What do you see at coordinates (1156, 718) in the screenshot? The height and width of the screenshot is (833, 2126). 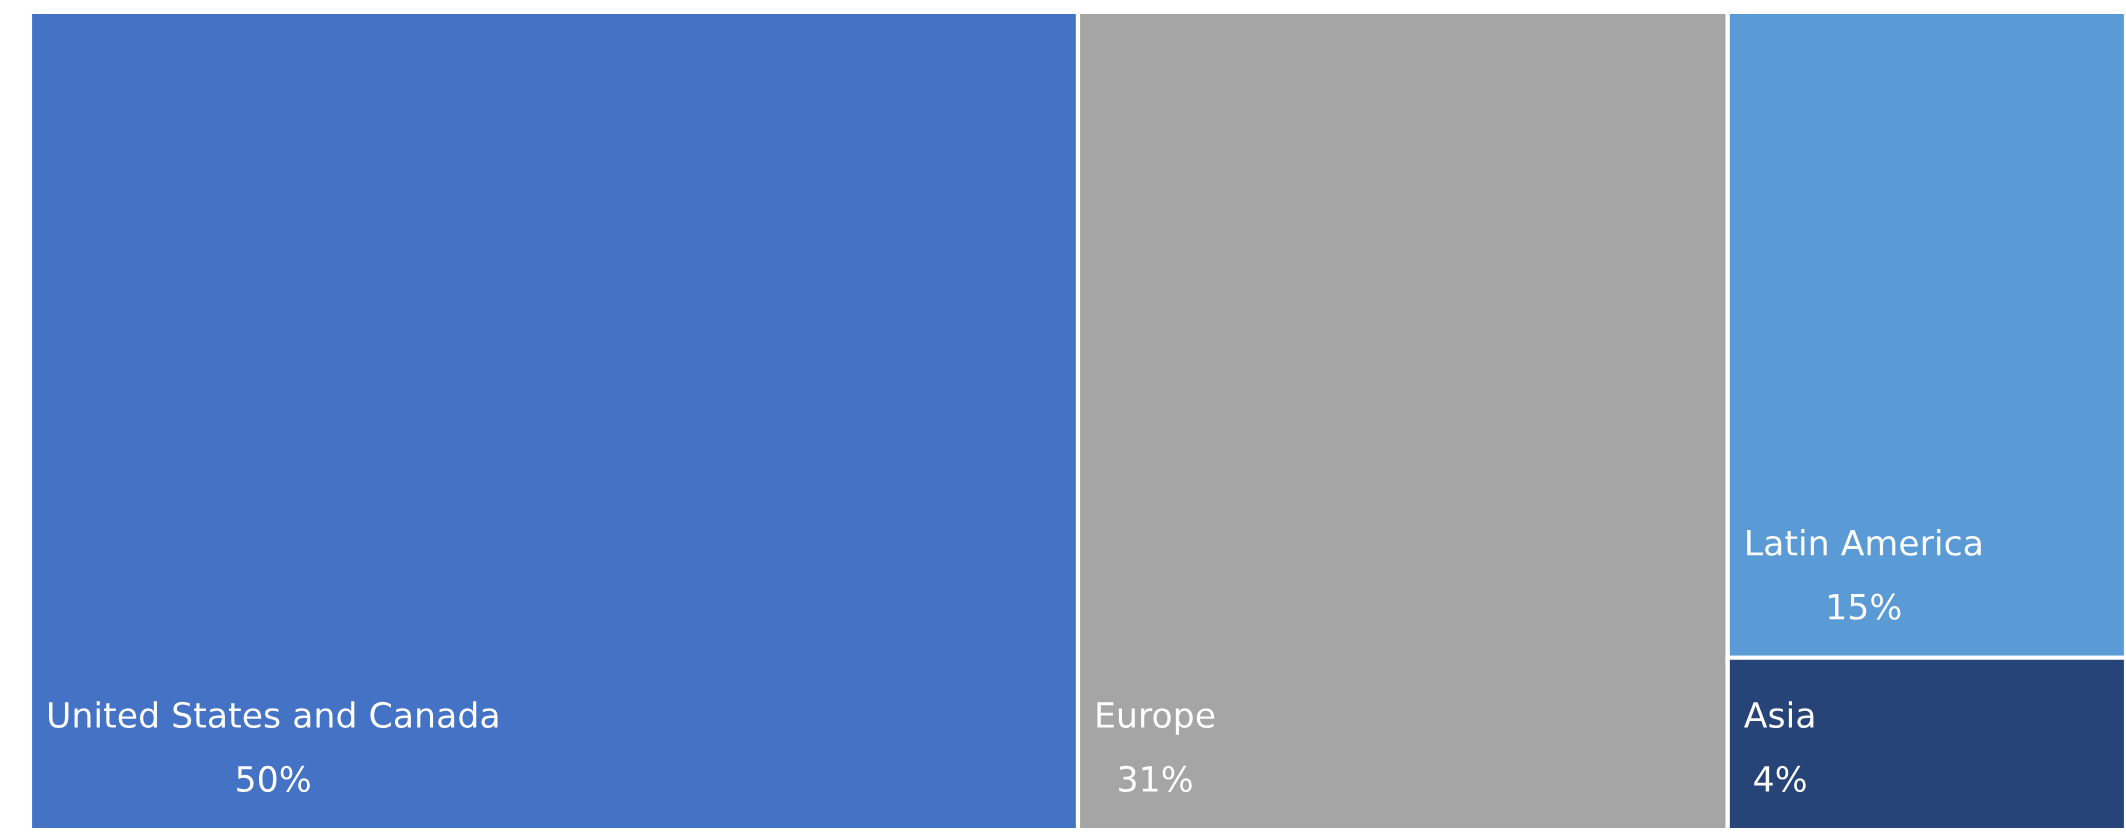 I see `category-label: Europe` at bounding box center [1156, 718].